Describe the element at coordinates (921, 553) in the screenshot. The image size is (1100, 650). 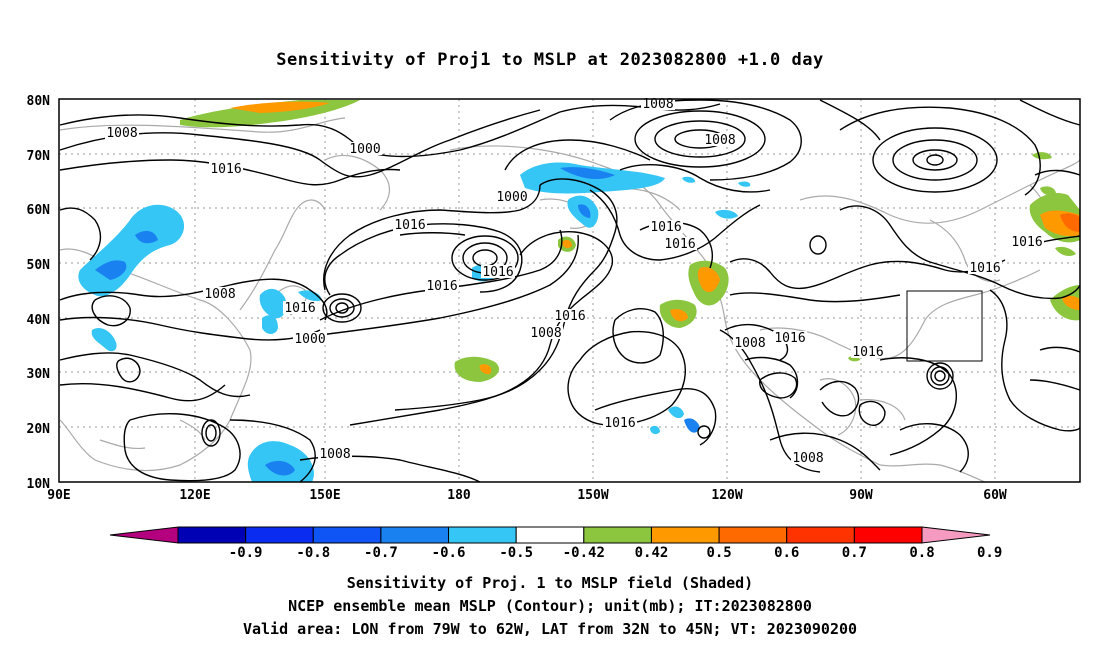
I see `colorbar-label: 0.8` at that location.